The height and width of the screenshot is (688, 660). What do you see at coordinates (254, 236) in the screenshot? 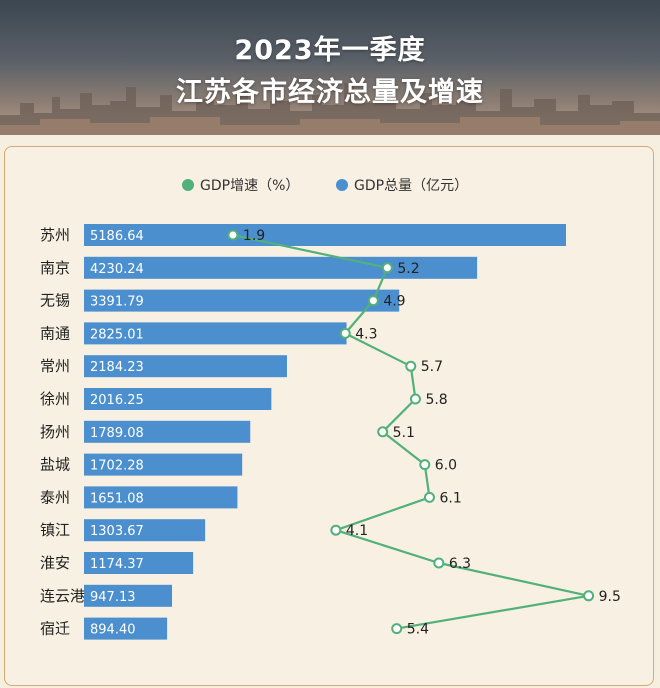
I see `growth-point-label: 1.9` at bounding box center [254, 236].